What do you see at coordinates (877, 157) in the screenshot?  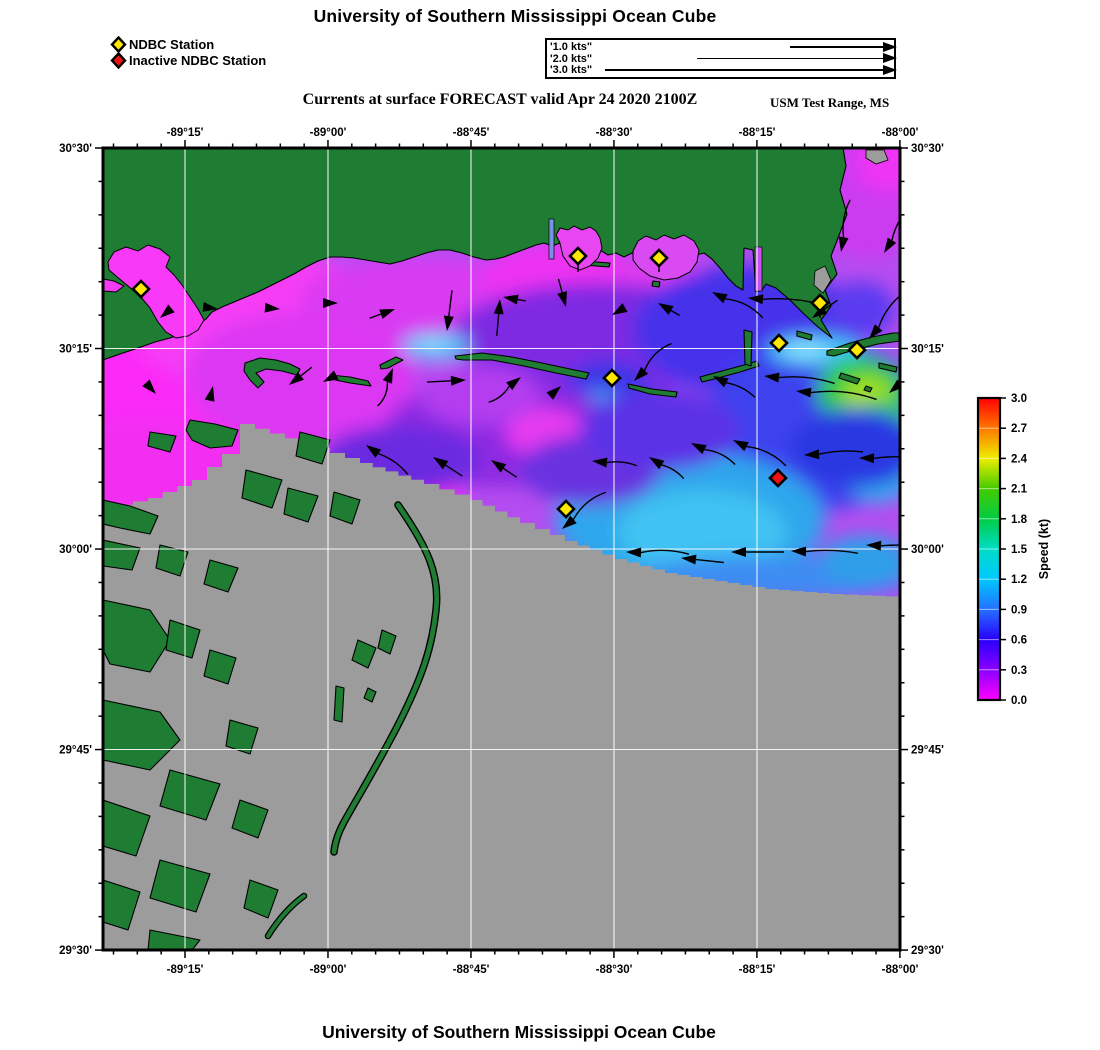 I see `no-data-patch` at bounding box center [877, 157].